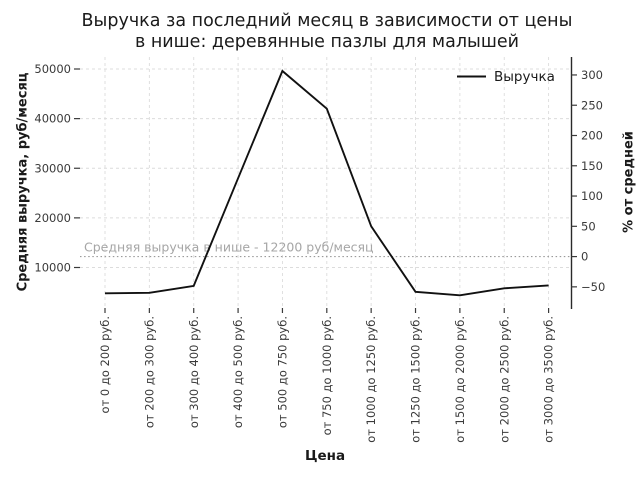 The image size is (640, 480). Describe the element at coordinates (460, 379) in the screenshot. I see `x-axis-category-label: от 1500 до 2000 руб.` at that location.